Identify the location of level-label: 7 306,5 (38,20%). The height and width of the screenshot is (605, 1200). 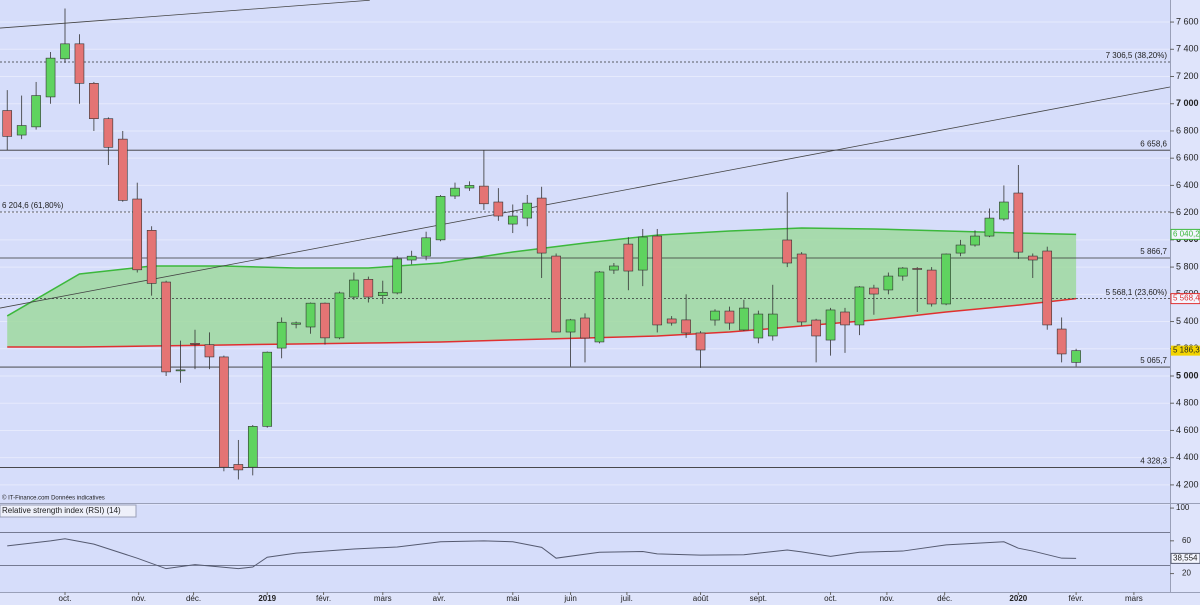
(1137, 55).